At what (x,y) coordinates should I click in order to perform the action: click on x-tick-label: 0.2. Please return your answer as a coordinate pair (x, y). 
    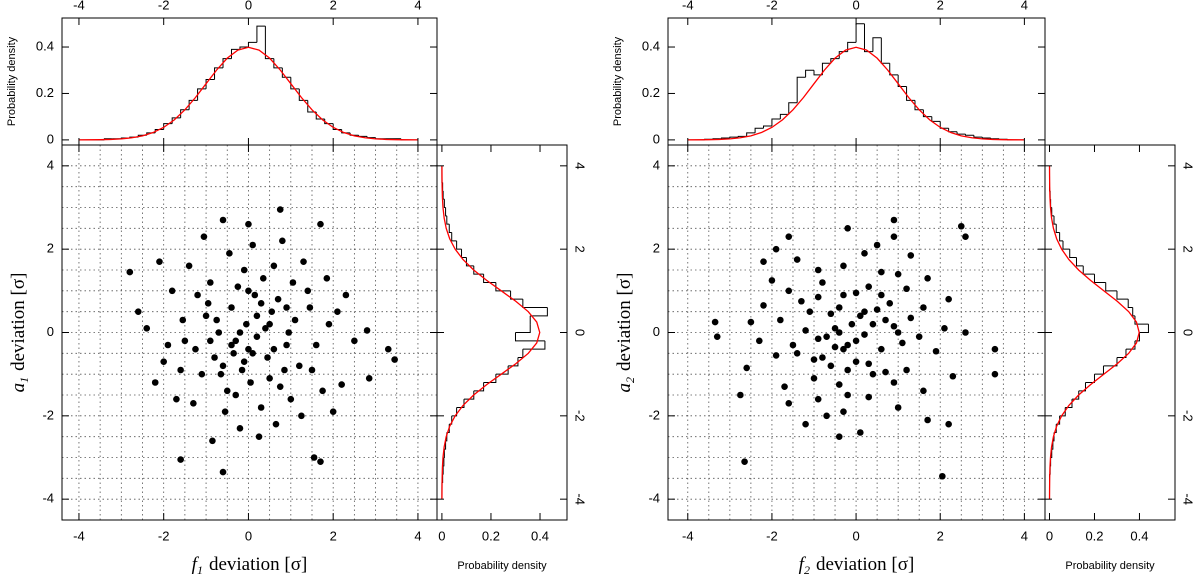
    Looking at the image, I should click on (1094, 535).